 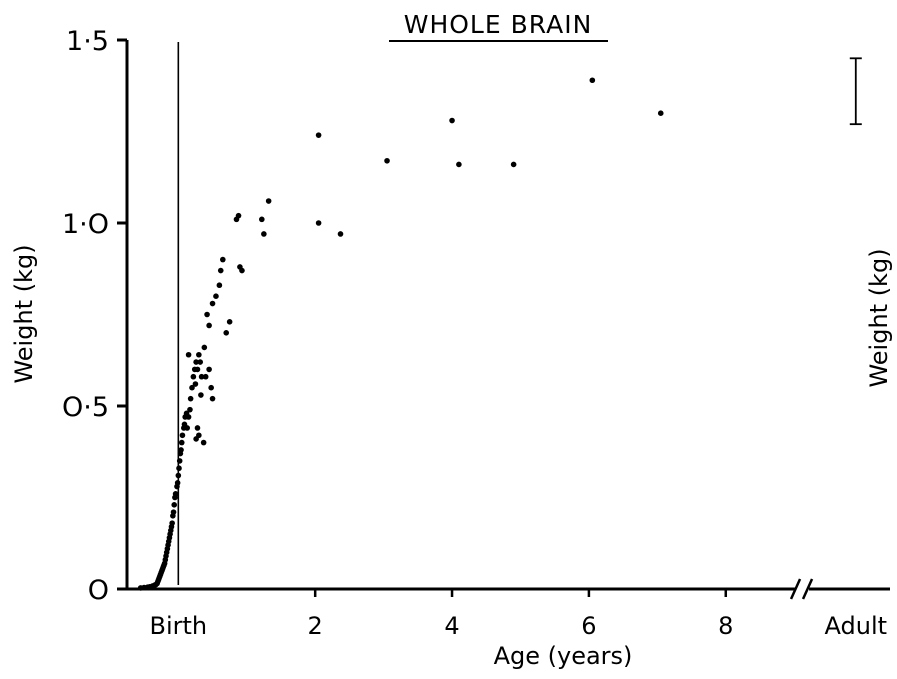 What do you see at coordinates (85, 224) in the screenshot?
I see `y-tick-label: 1·O` at bounding box center [85, 224].